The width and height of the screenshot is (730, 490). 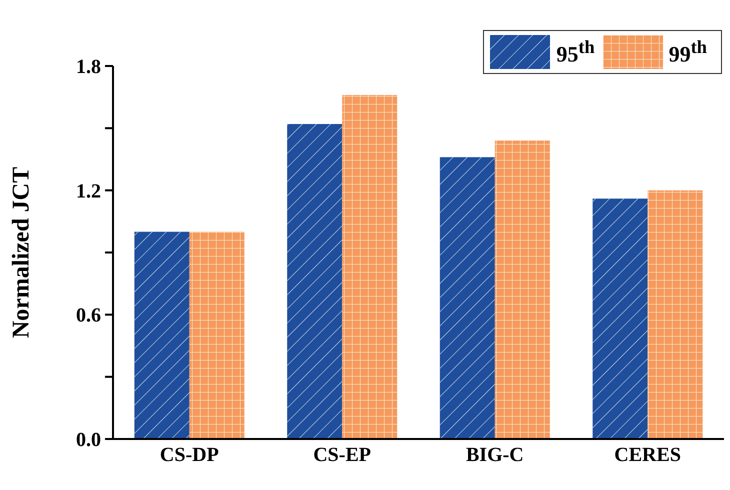 I want to click on y-tick-label: 1.2, so click(x=88, y=191).